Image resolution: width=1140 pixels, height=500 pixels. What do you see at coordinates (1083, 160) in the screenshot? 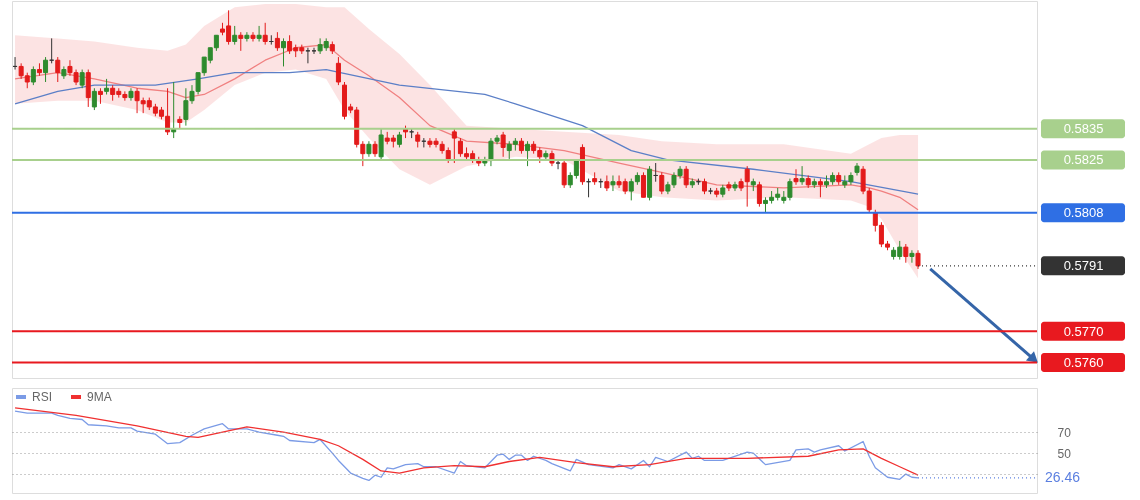
I see `y-tick-label: 0.5825` at bounding box center [1083, 160].